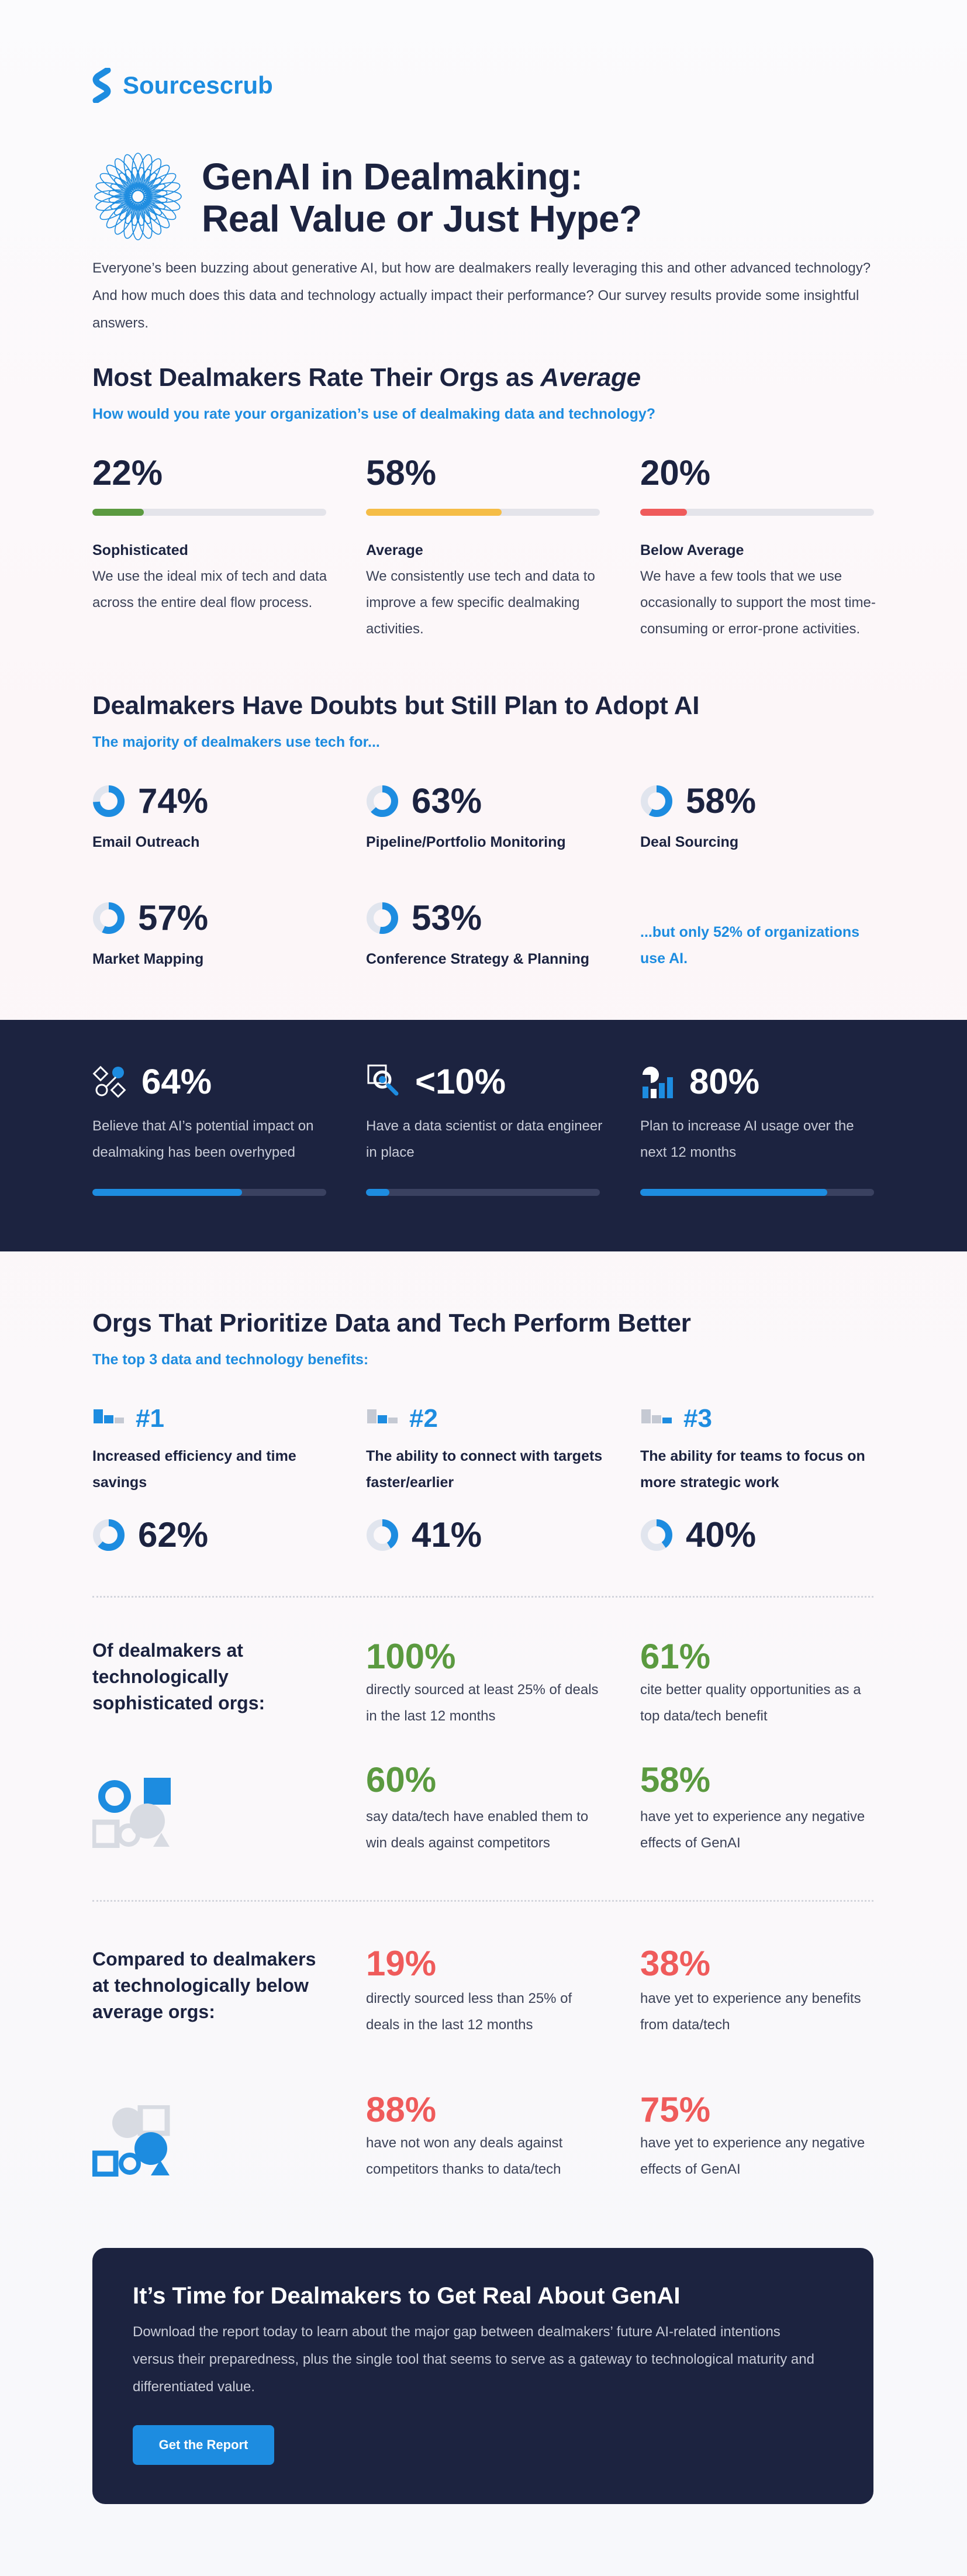  What do you see at coordinates (689, 842) in the screenshot?
I see `adoption-name: Deal Sourcing` at bounding box center [689, 842].